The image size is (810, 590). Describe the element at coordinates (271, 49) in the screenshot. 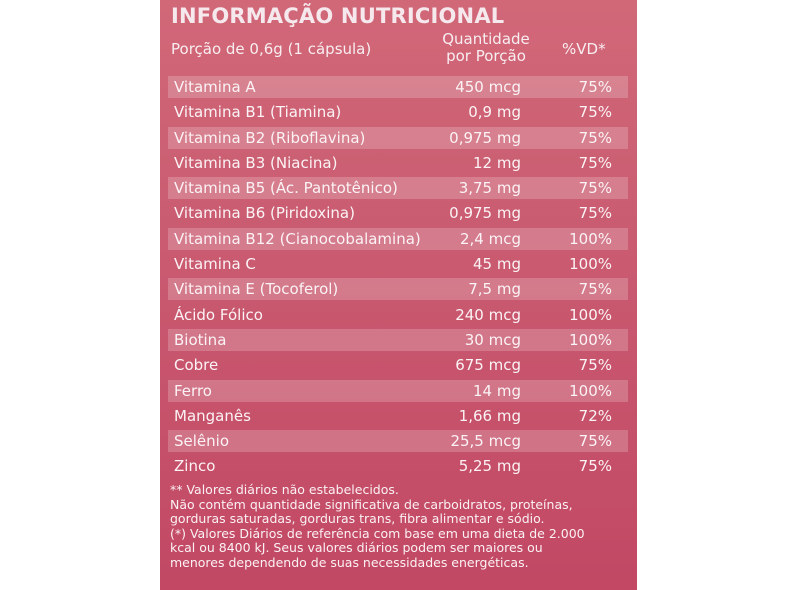

I see `portion-header: Porção de 0,6g (1 cápsula)` at that location.